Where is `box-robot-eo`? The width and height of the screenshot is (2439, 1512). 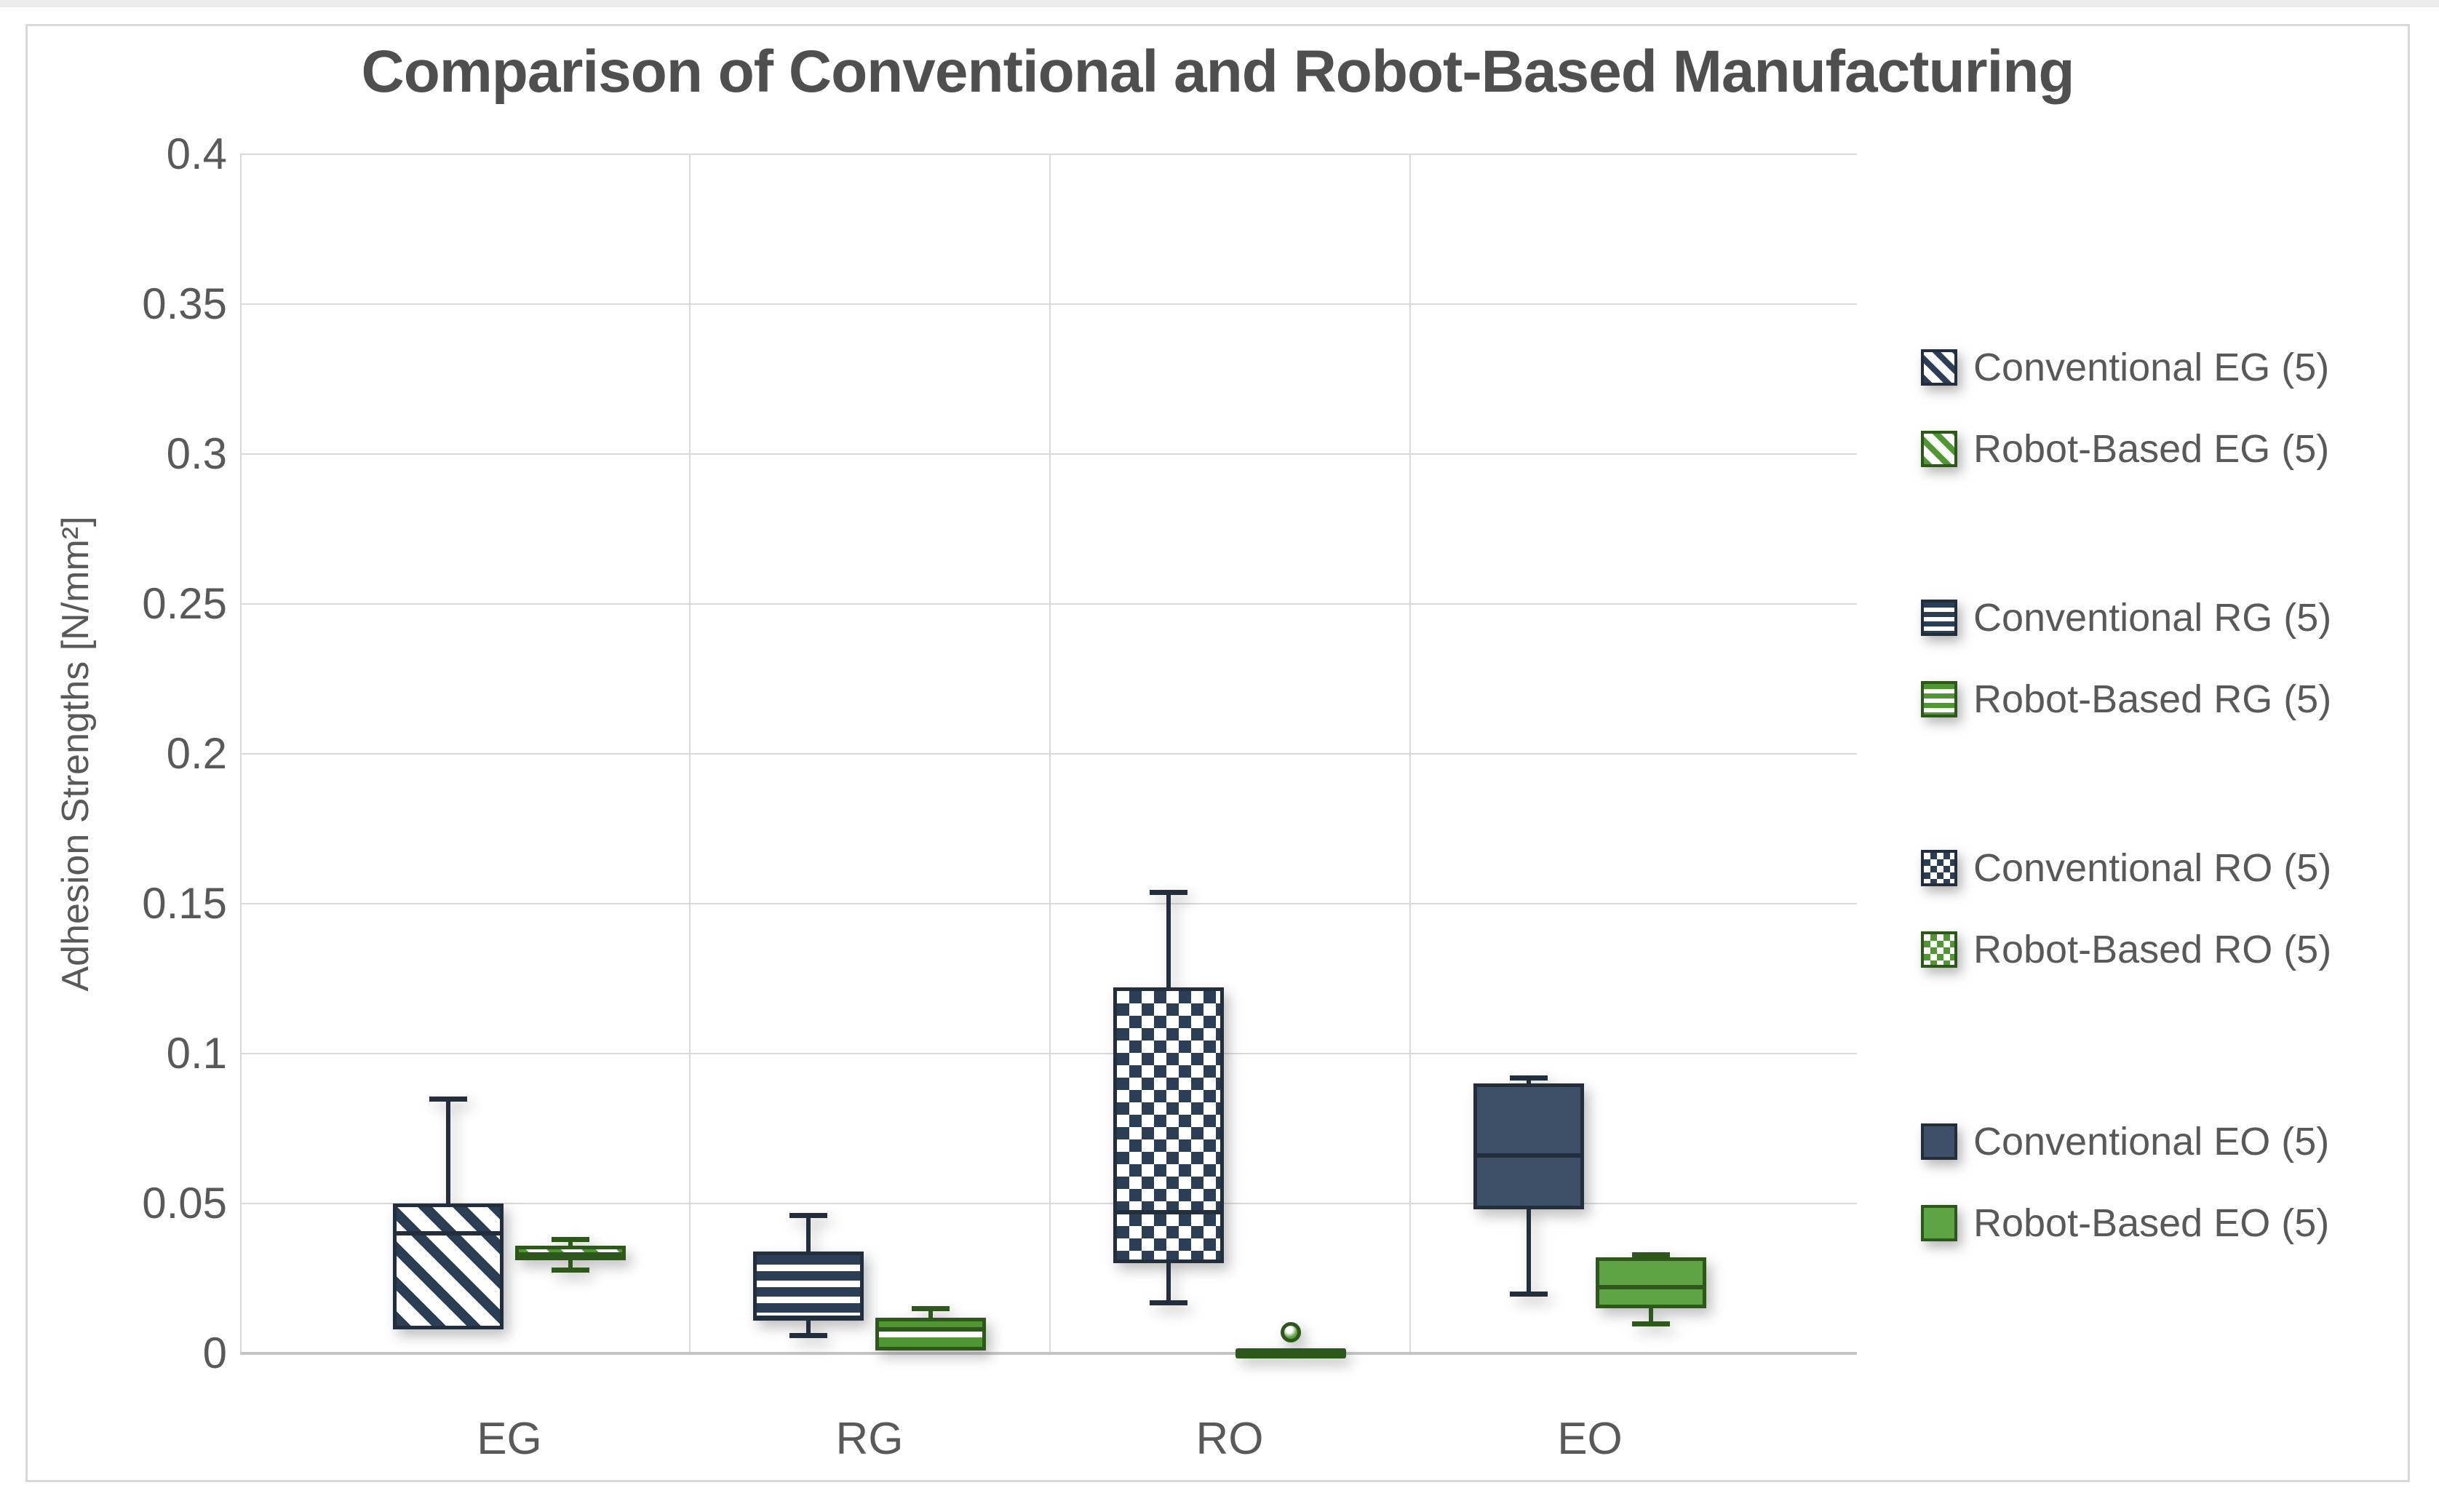 box-robot-eo is located at coordinates (1651, 1283).